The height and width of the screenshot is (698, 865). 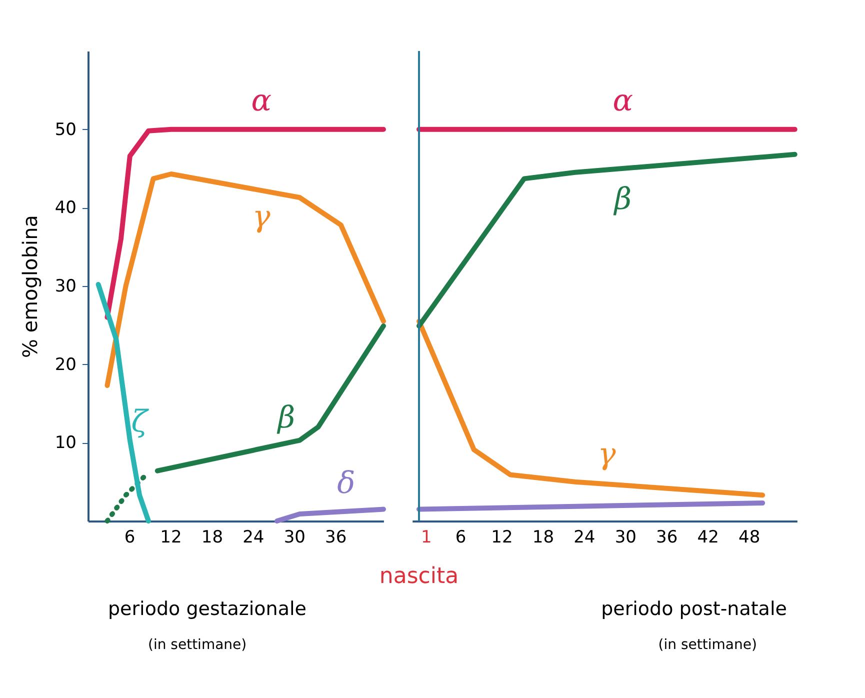 What do you see at coordinates (30, 286) in the screenshot?
I see `y-axis-title: % emoglobina` at bounding box center [30, 286].